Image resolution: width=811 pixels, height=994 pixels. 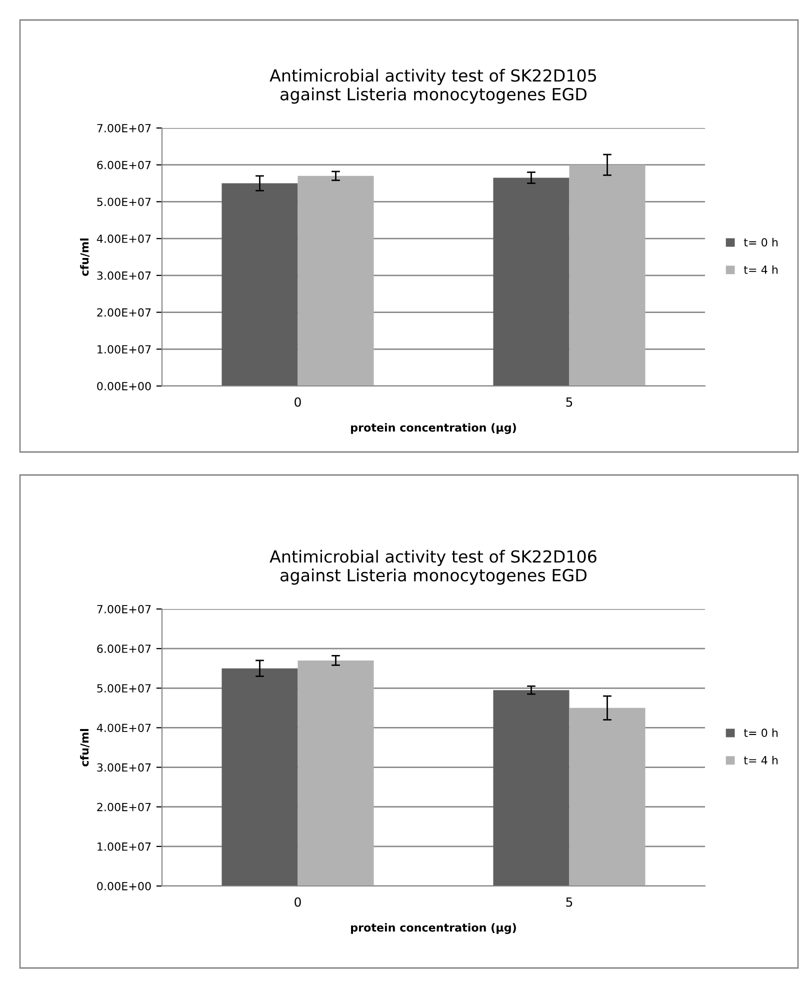 What do you see at coordinates (433, 567) in the screenshot?
I see `chart-title: Antimicrobial activity test of SK22D106 against Listeria monocytogenes EGD` at bounding box center [433, 567].